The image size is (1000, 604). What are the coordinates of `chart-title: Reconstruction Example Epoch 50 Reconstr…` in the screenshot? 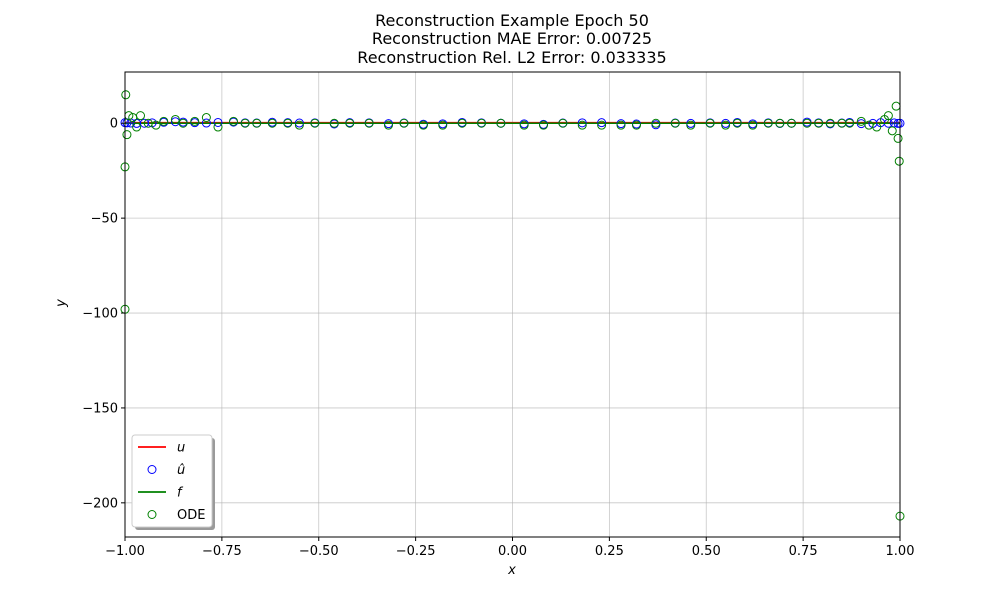 It's located at (511, 39).